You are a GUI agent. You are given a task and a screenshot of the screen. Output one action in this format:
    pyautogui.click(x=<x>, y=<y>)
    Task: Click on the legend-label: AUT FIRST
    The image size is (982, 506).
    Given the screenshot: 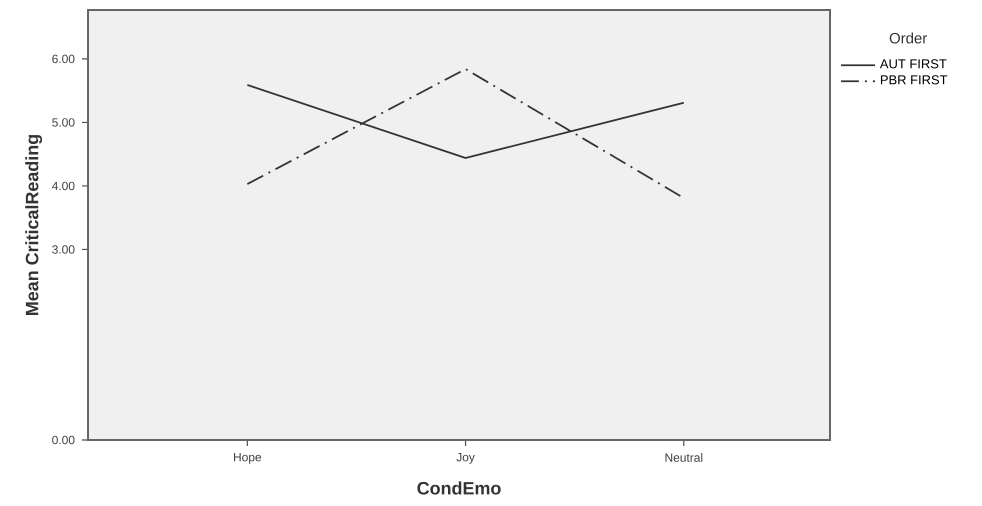 What is the action you would take?
    pyautogui.click(x=913, y=63)
    